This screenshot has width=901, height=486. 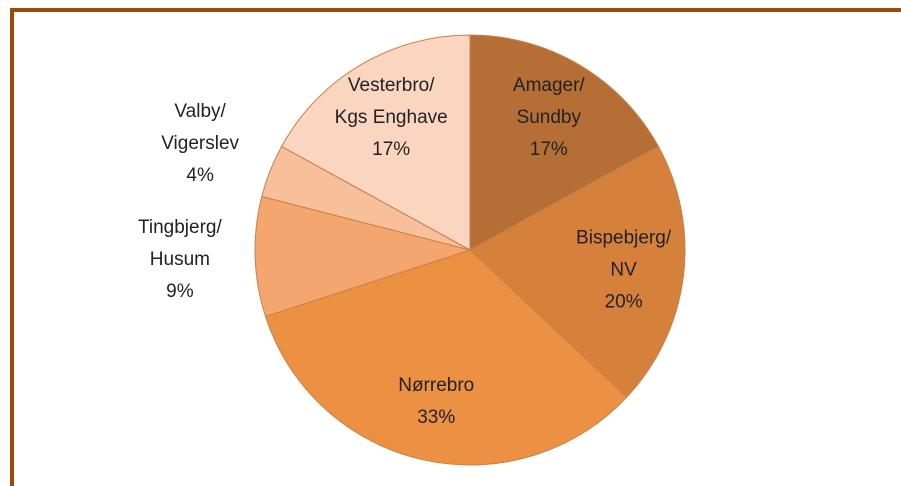 I want to click on slice-label: Nørrebro, so click(x=436, y=385).